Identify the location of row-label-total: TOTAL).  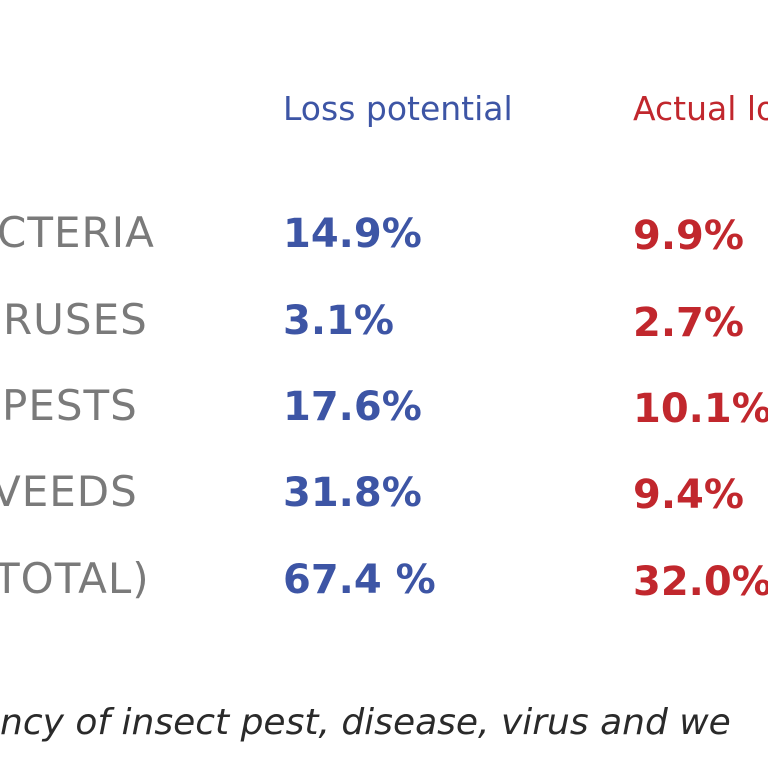
(75, 578).